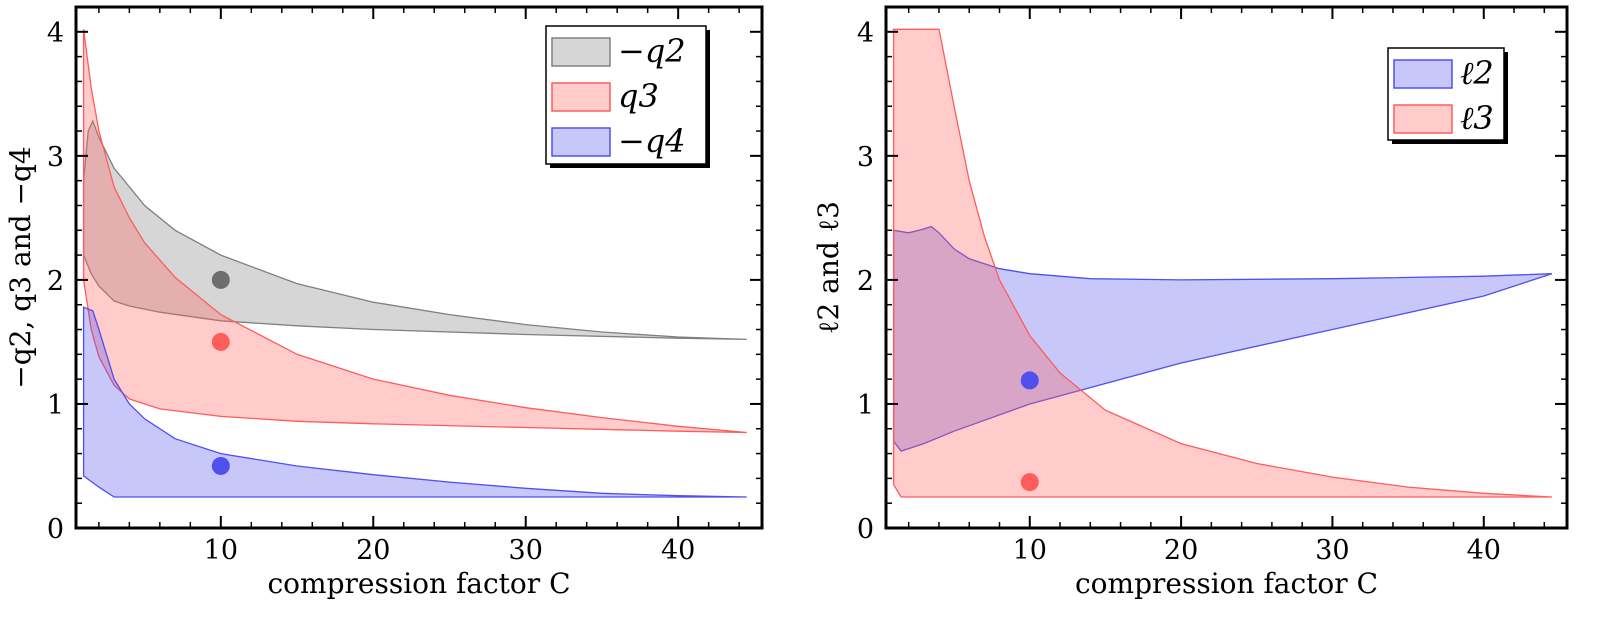  I want to click on left-y-tick-label: 0, so click(55, 529).